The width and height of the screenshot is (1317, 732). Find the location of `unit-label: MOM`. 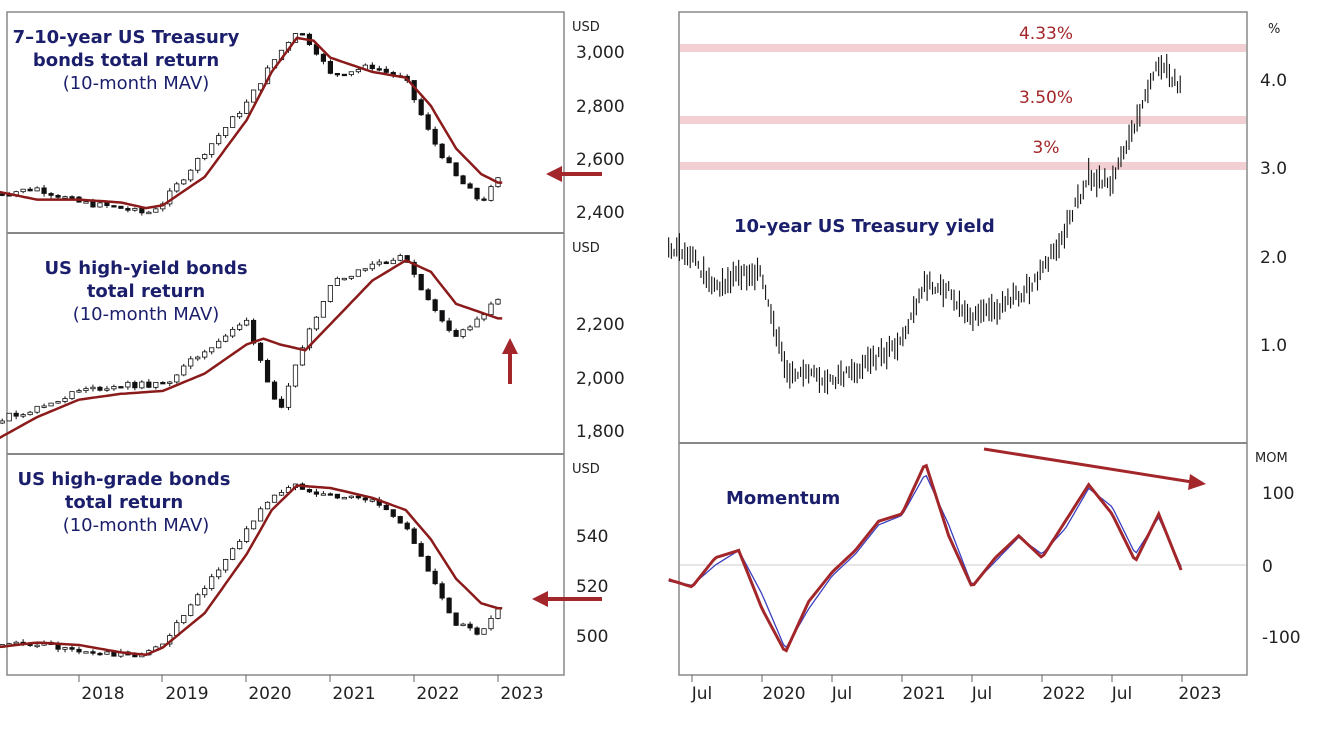

unit-label: MOM is located at coordinates (1271, 458).